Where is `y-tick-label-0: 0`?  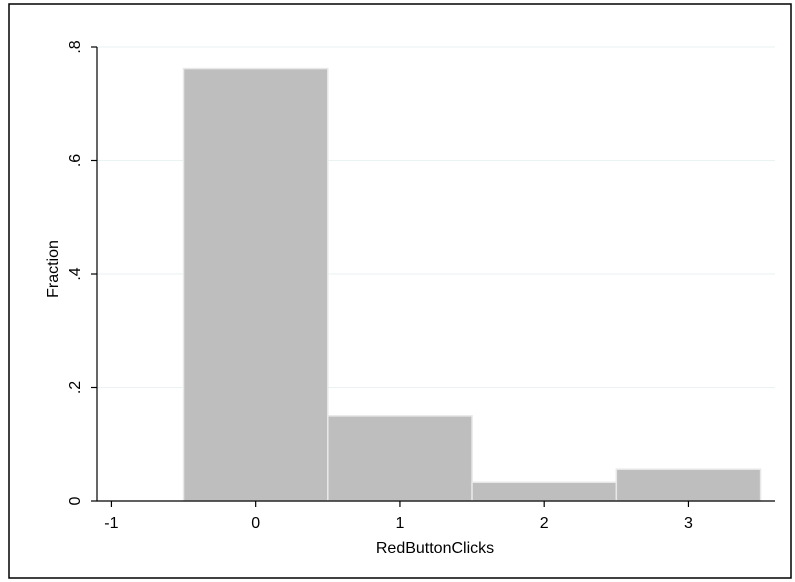
y-tick-label-0: 0 is located at coordinates (75, 500).